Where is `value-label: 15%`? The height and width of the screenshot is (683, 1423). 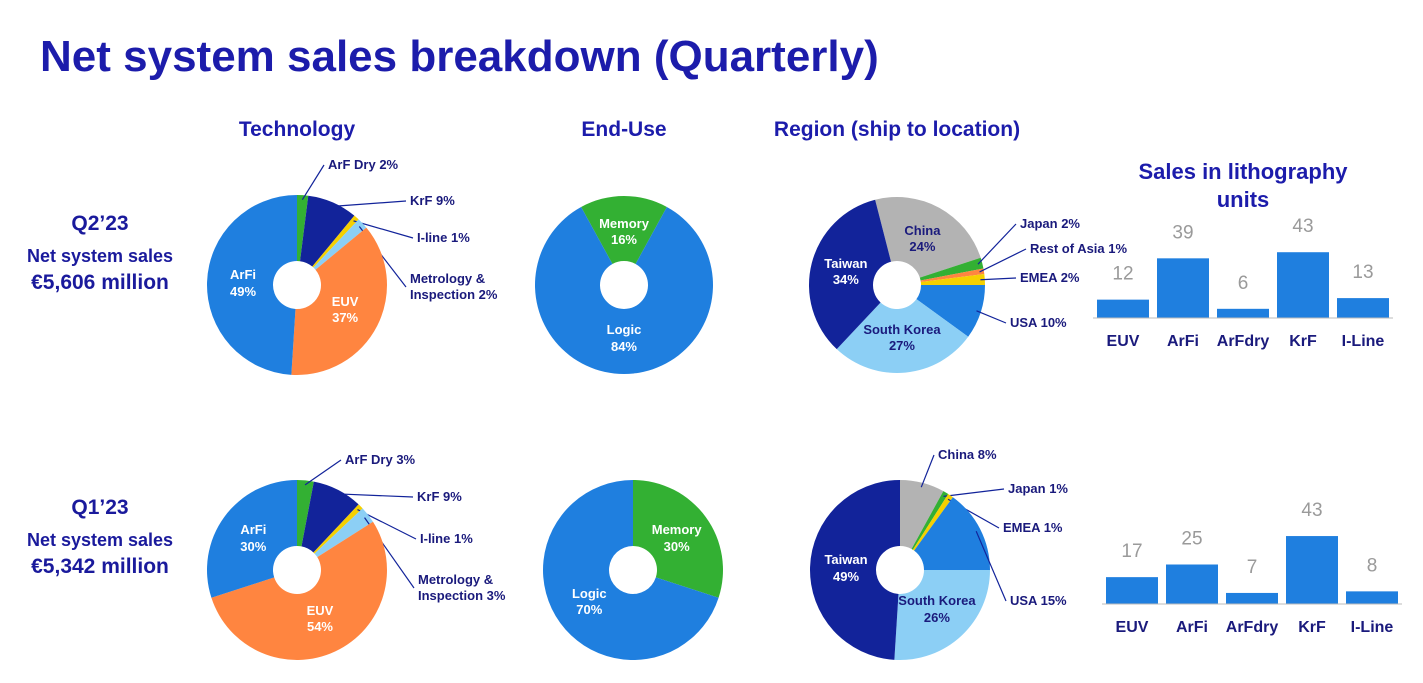 value-label: 15% is located at coordinates (1053, 600).